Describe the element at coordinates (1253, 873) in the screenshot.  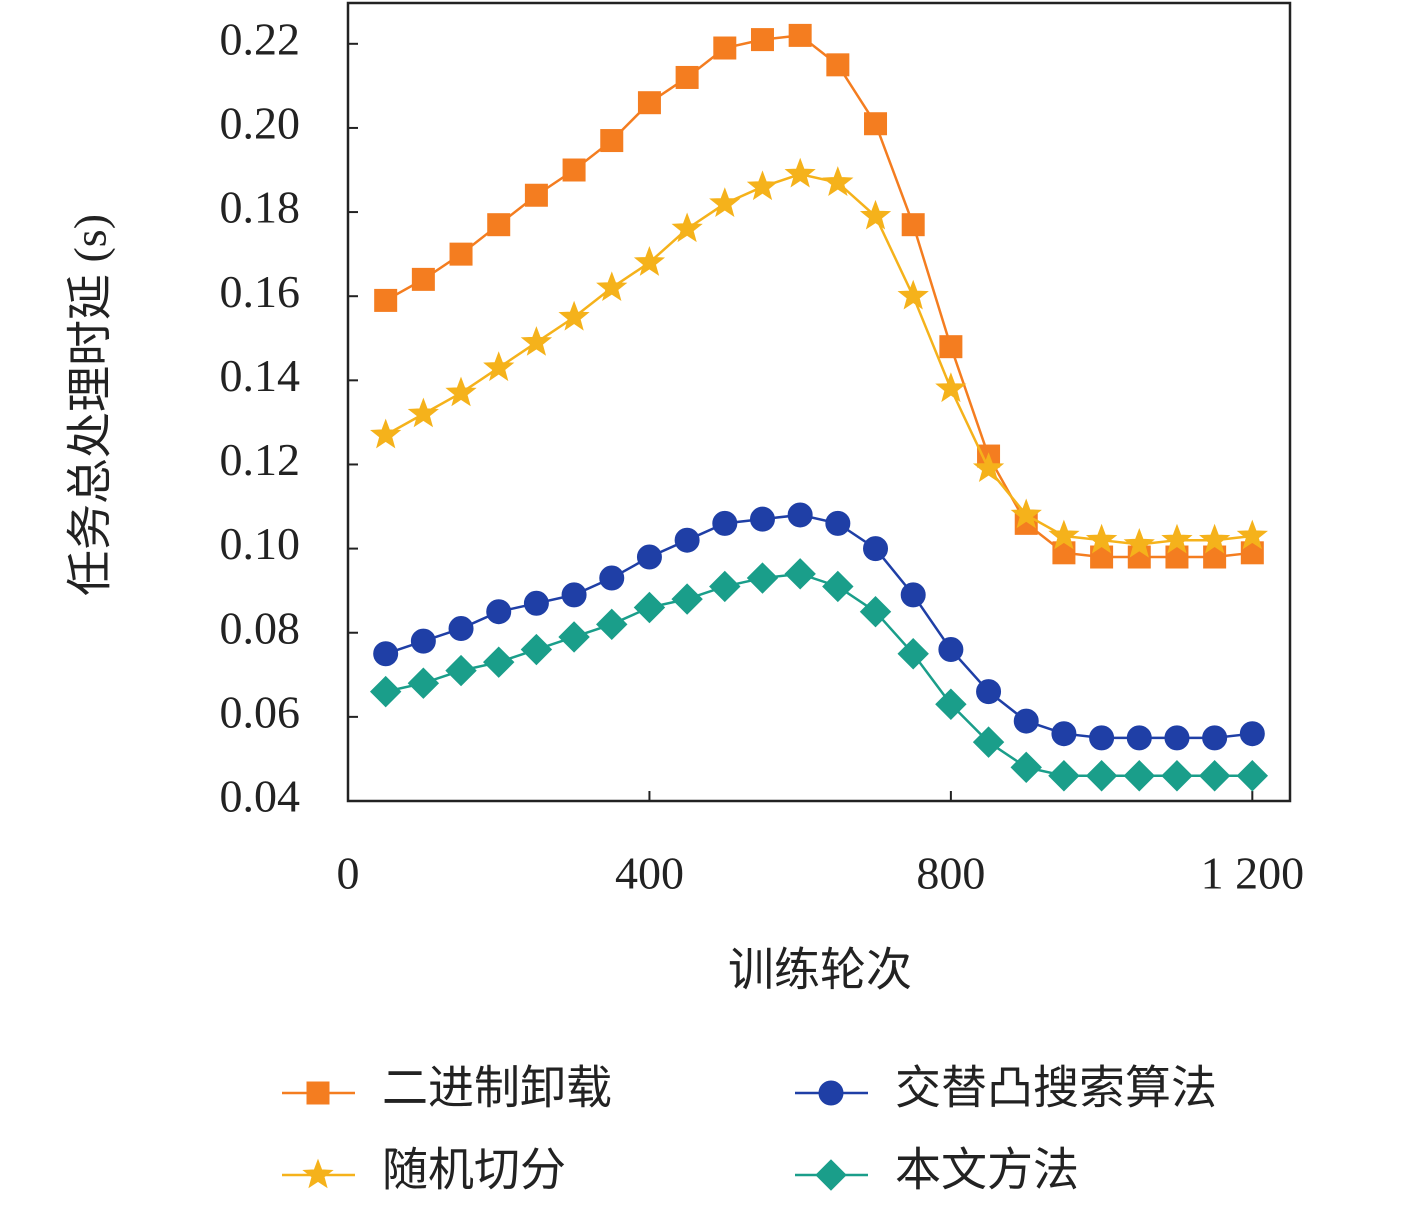
I see `x-tick-label: 1 200` at that location.